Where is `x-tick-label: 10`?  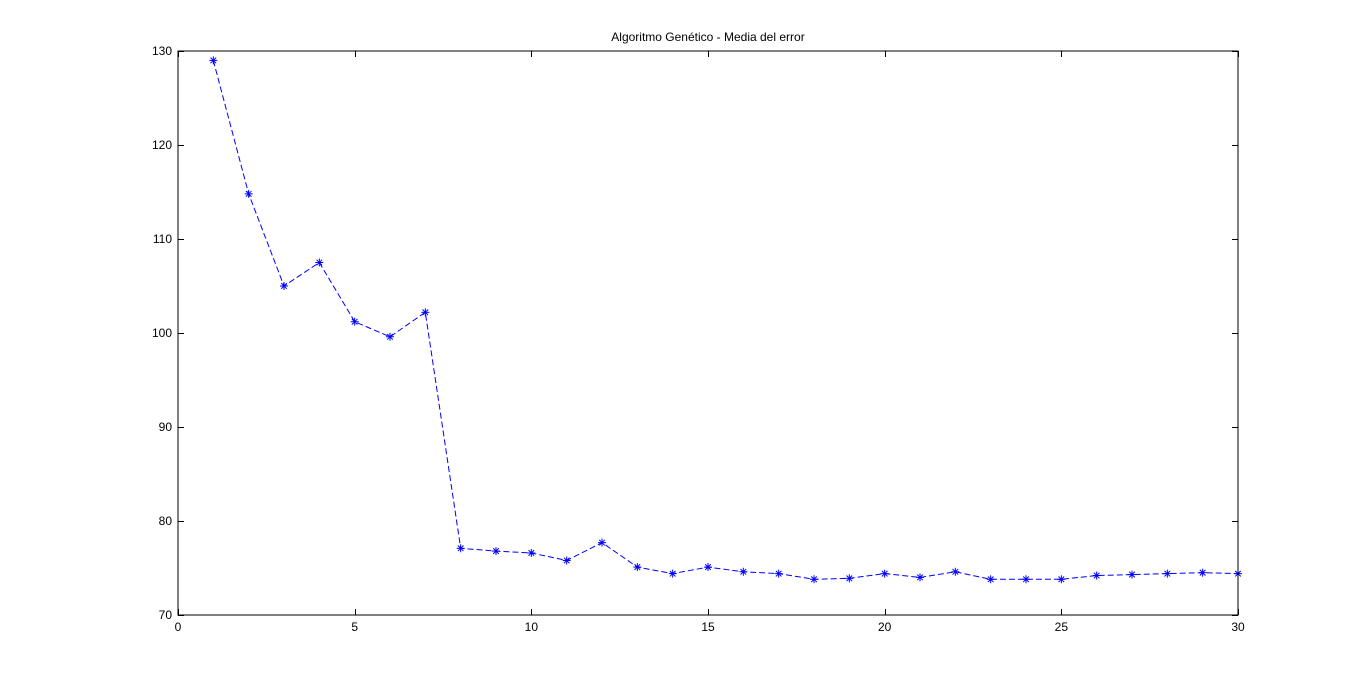 x-tick-label: 10 is located at coordinates (532, 627).